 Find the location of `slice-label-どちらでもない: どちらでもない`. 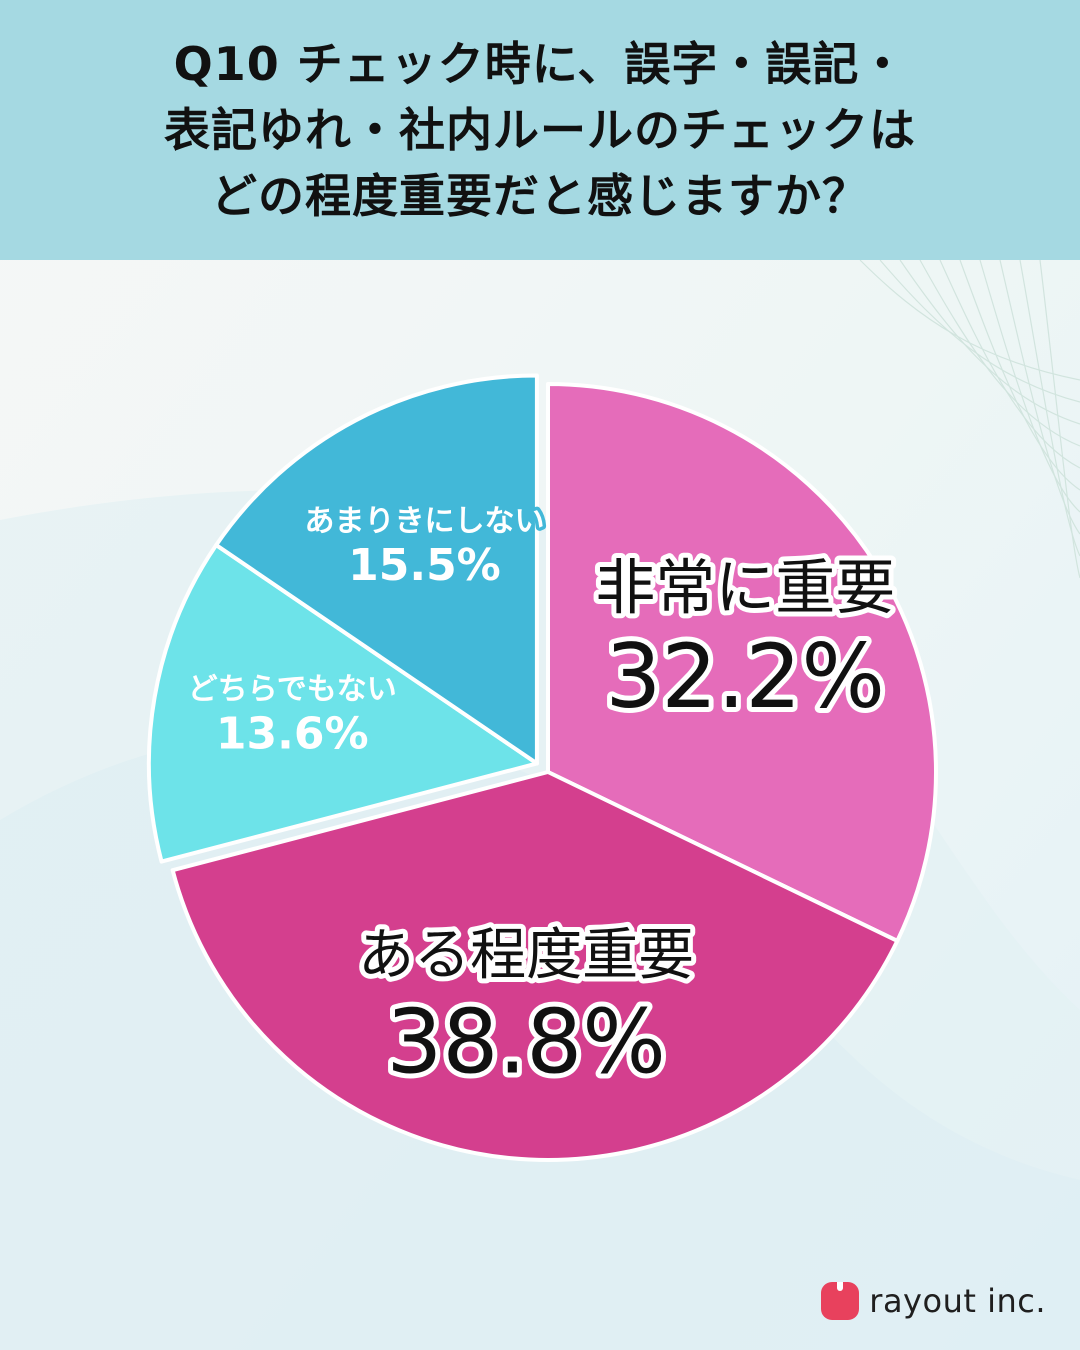

slice-label-どちらでもない: どちらでもない is located at coordinates (292, 689).